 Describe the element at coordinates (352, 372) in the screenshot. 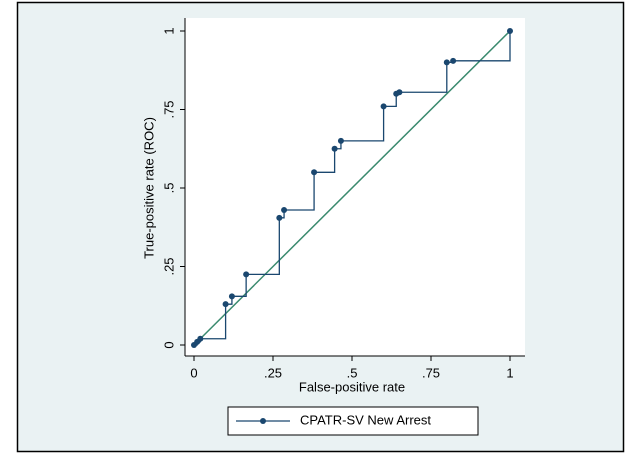

I see `x-tick-label: .5` at that location.